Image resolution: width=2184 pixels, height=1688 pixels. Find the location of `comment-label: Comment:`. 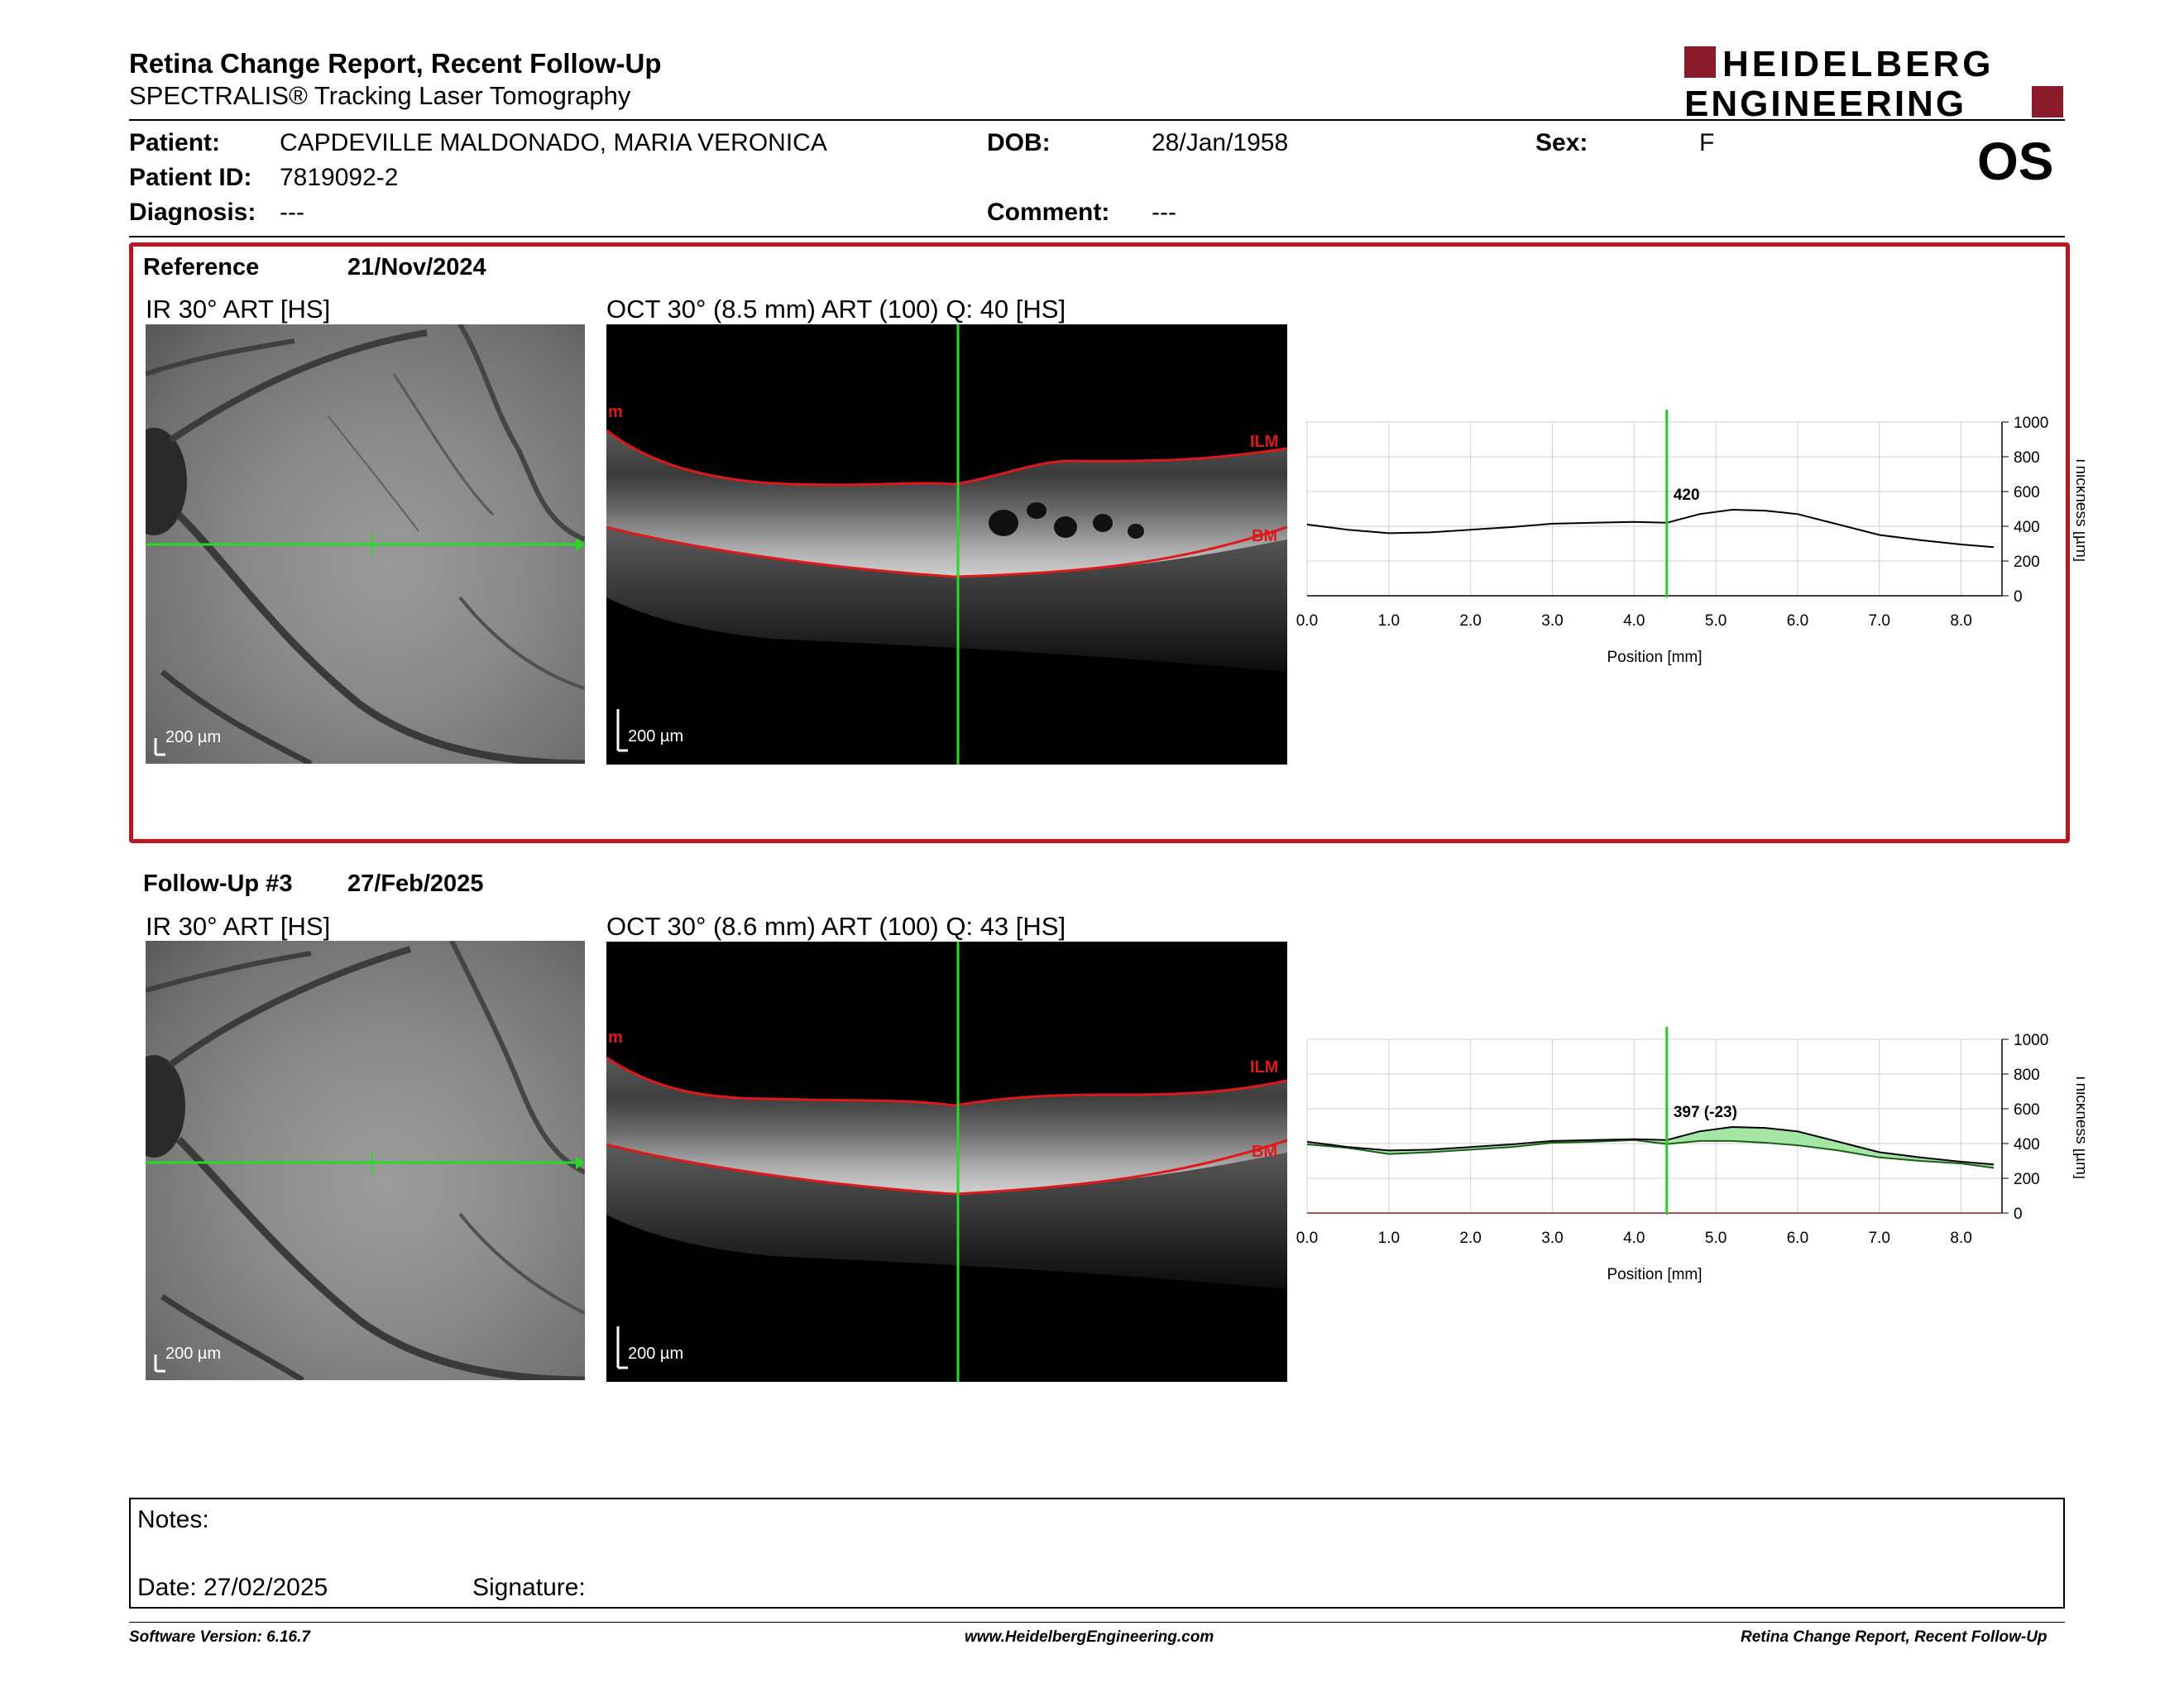

comment-label: Comment: is located at coordinates (1048, 212).